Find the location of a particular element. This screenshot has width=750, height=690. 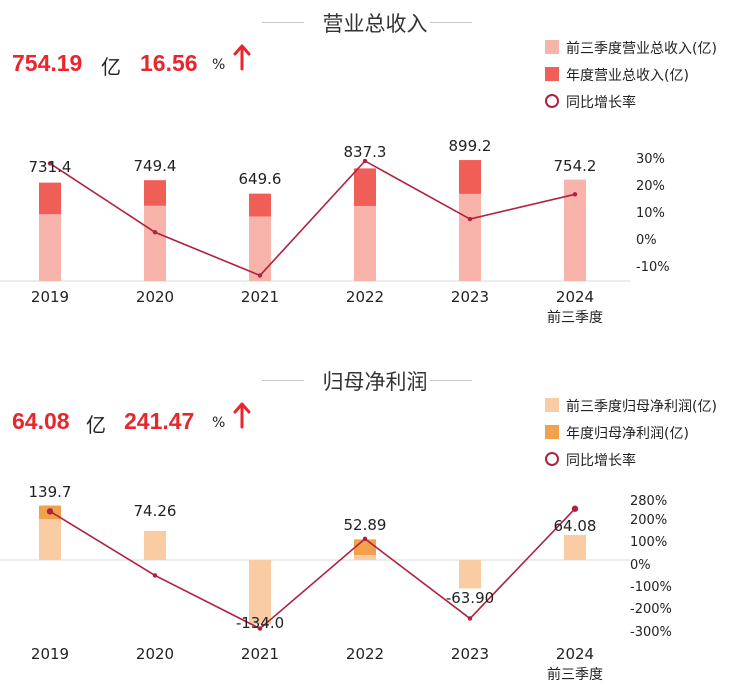

data-label: 139.7 is located at coordinates (50, 492).